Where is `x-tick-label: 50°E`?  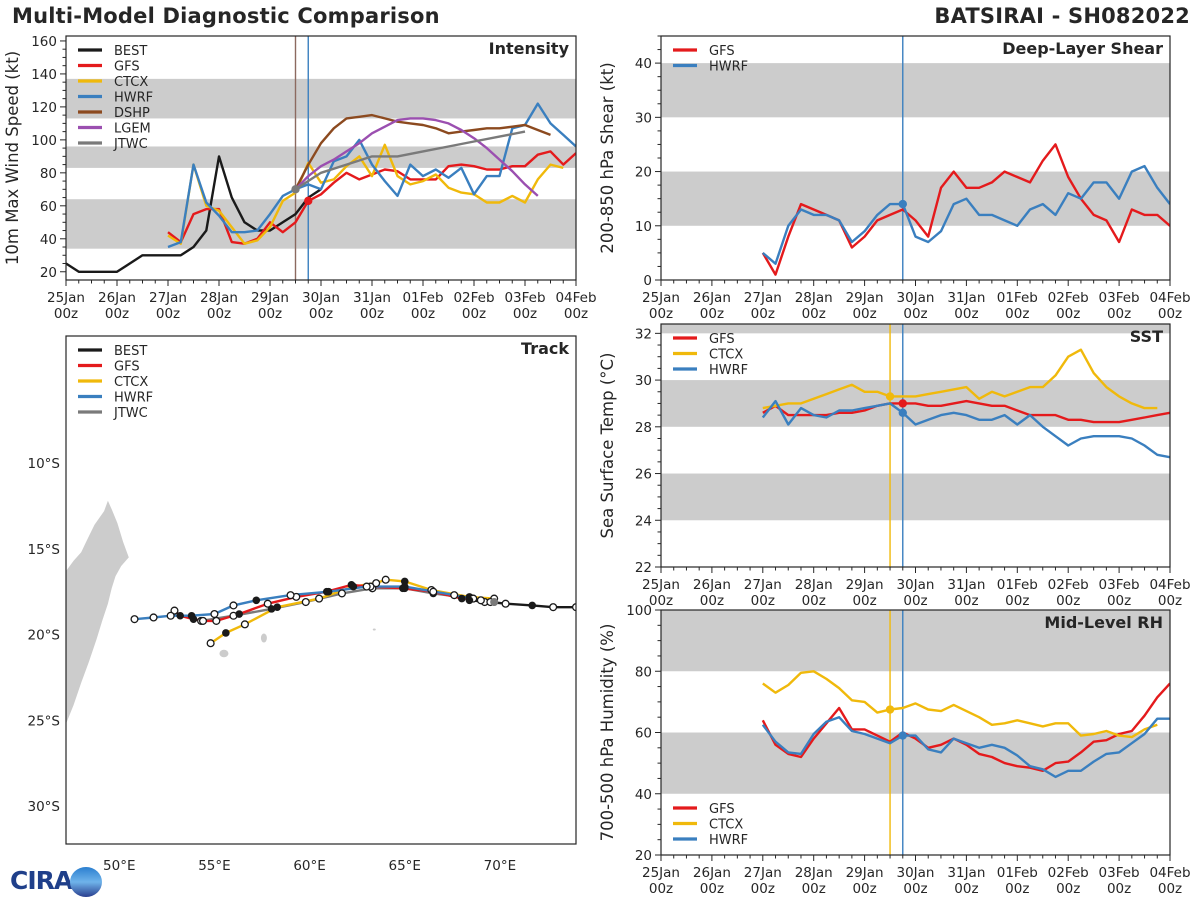
x-tick-label: 50°E is located at coordinates (119, 866).